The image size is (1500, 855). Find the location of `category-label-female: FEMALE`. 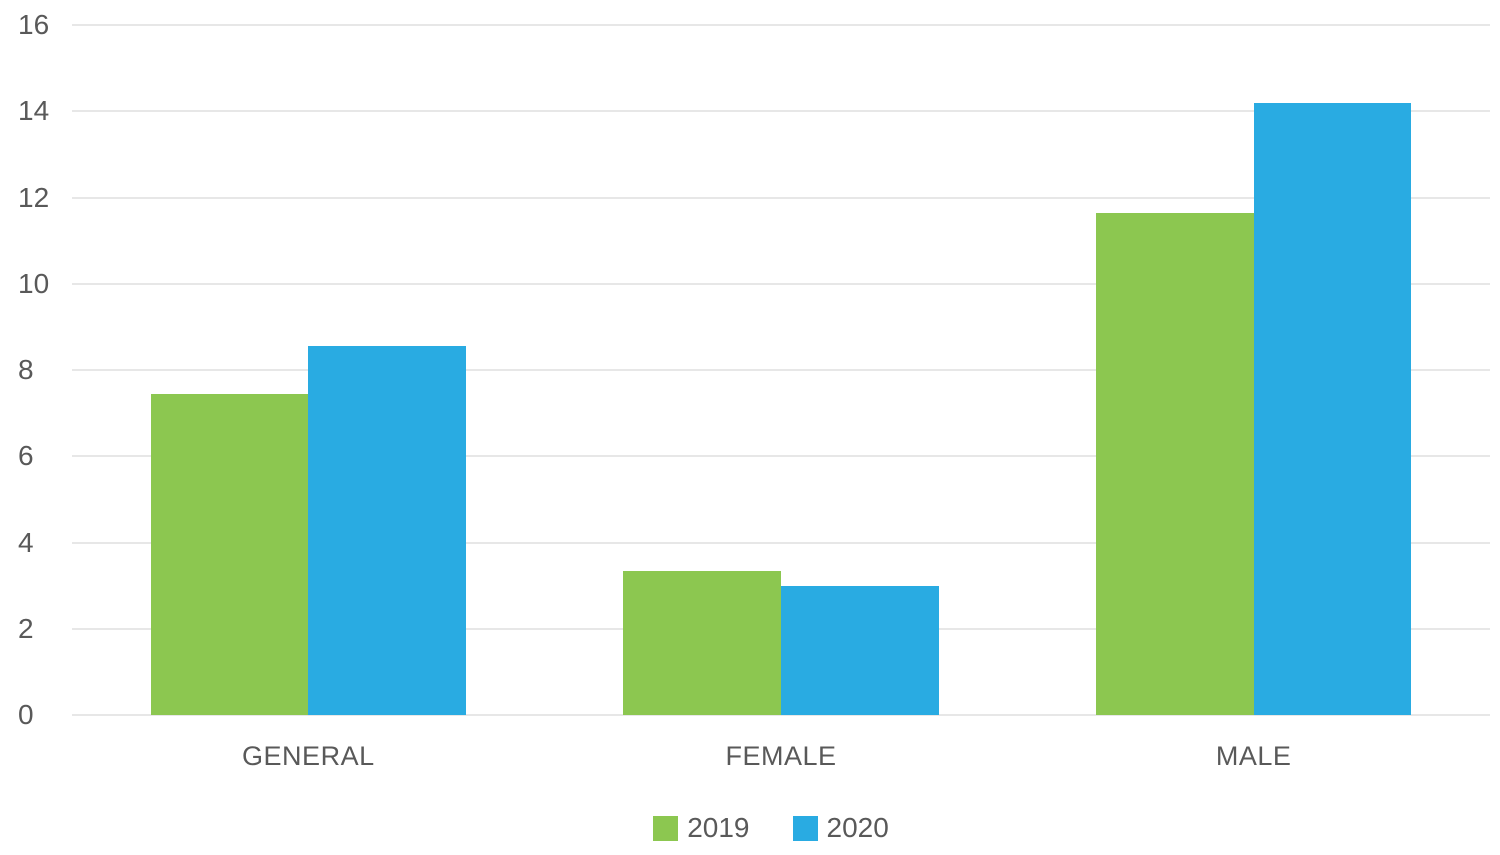

category-label-female: FEMALE is located at coordinates (781, 756).